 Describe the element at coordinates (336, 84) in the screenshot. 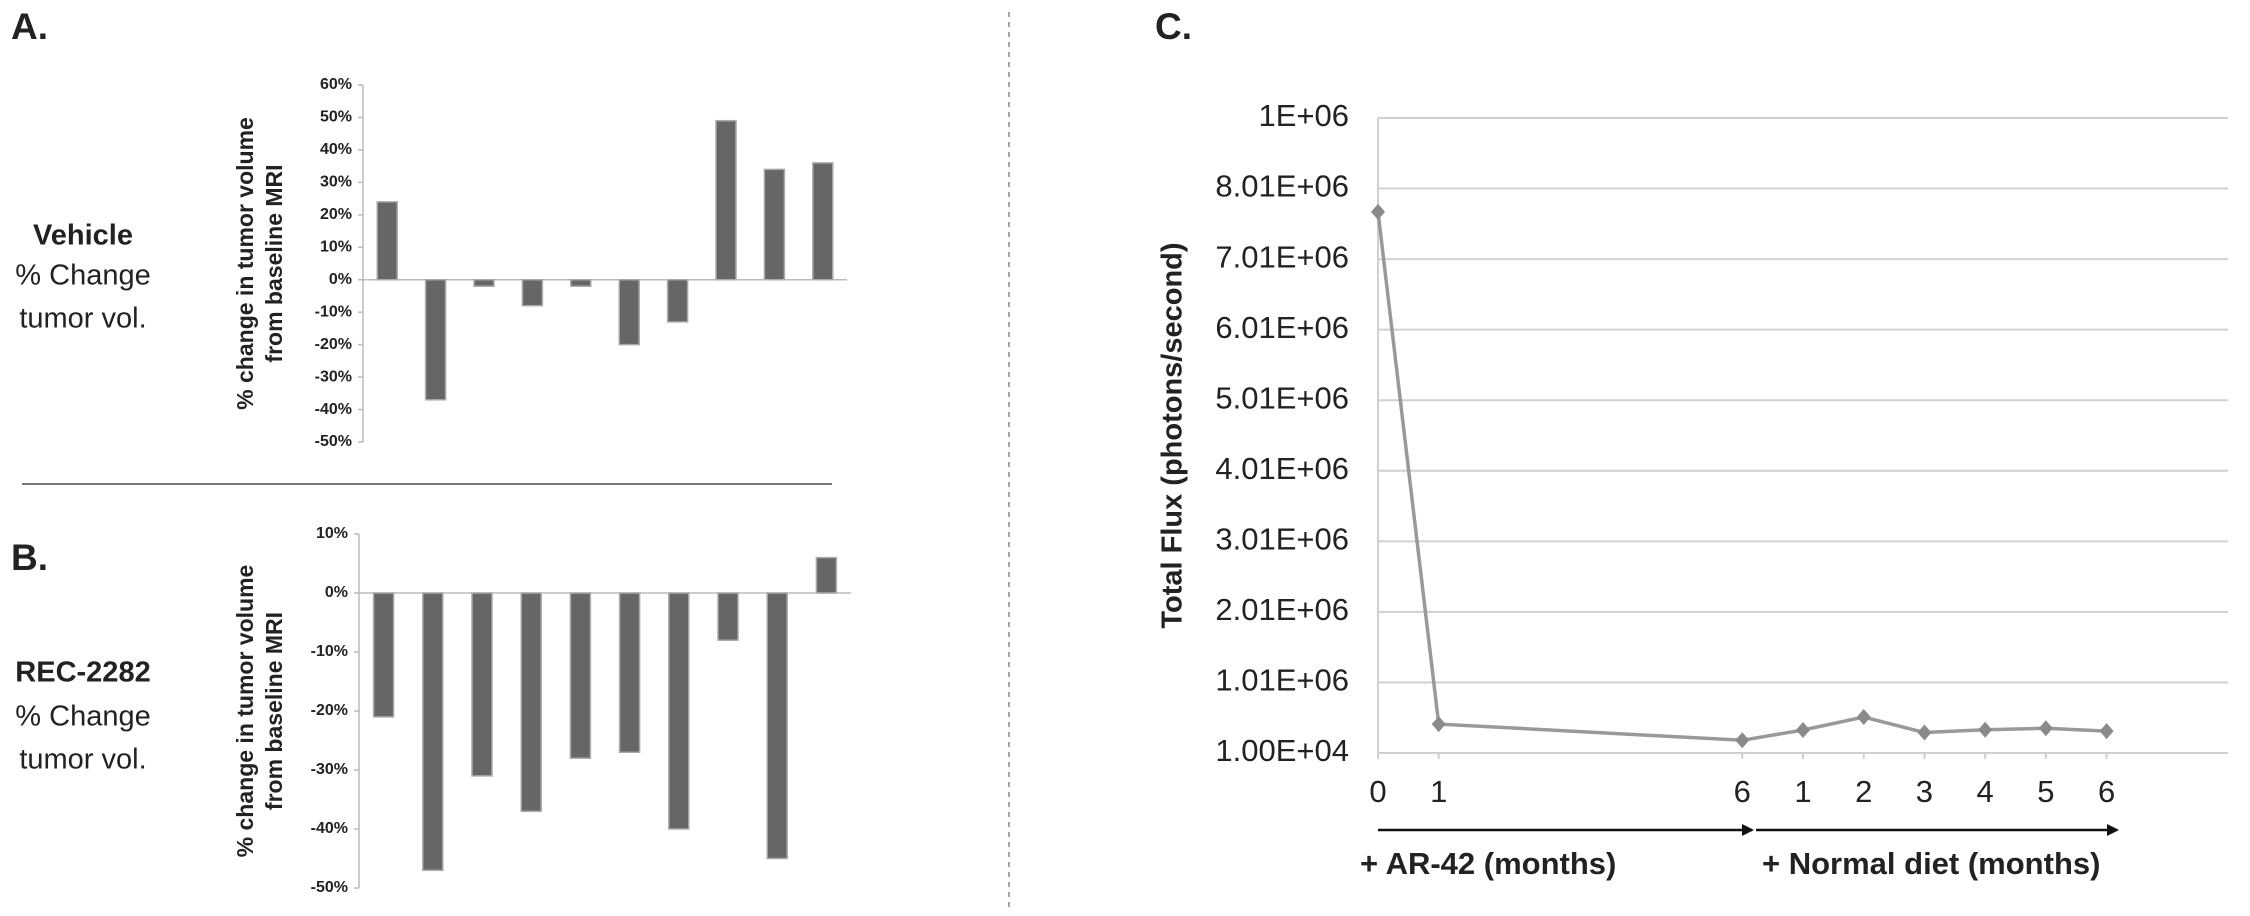

I see `y-tick-label: 60%` at that location.